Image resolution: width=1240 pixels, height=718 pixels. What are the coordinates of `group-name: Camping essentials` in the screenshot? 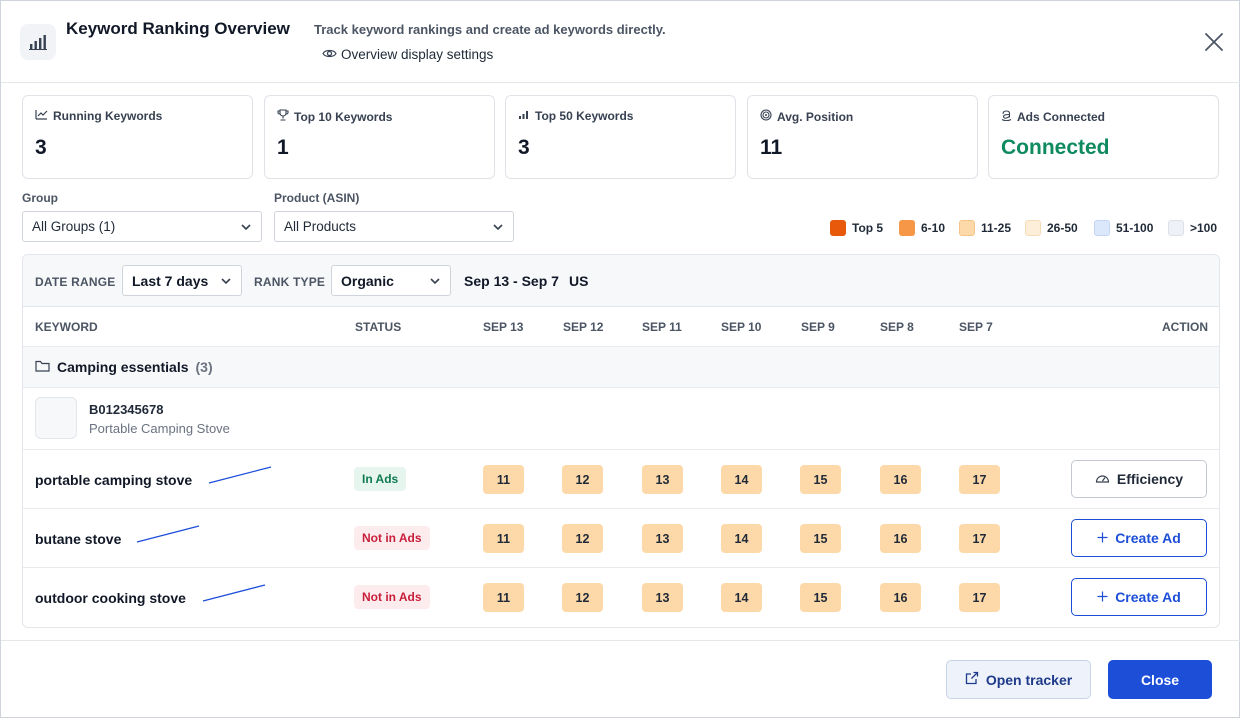 It's located at (123, 367).